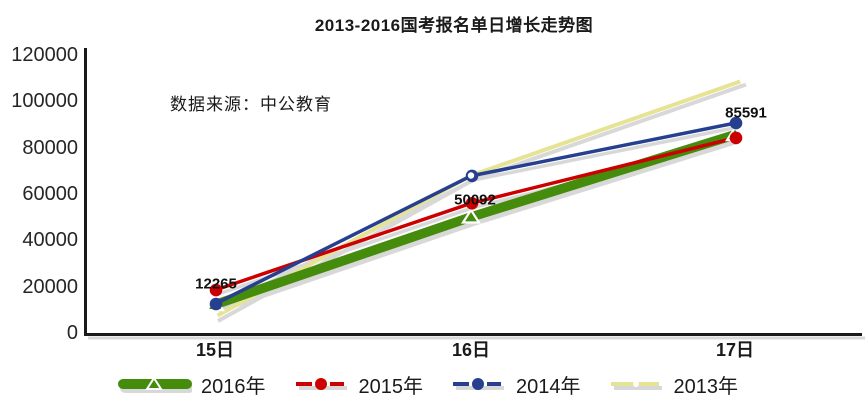 This screenshot has width=868, height=412. I want to click on y-tick-label: 120000, so click(44, 55).